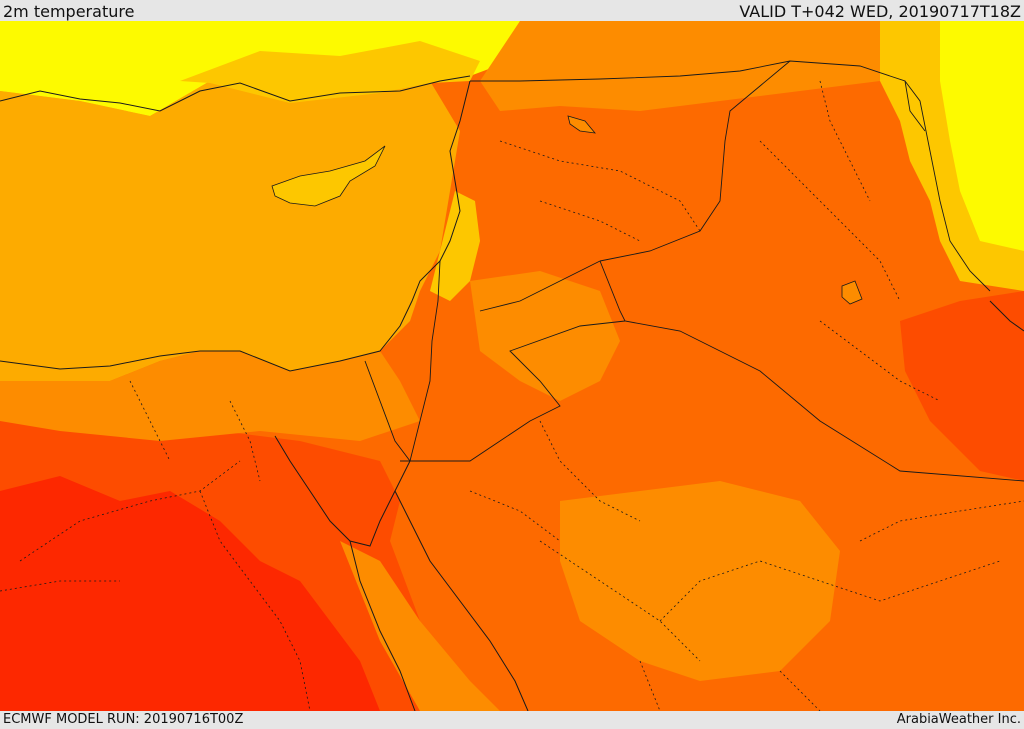 This screenshot has width=1024, height=729. I want to click on cool-zone-turkey-mid, so click(330, 72).